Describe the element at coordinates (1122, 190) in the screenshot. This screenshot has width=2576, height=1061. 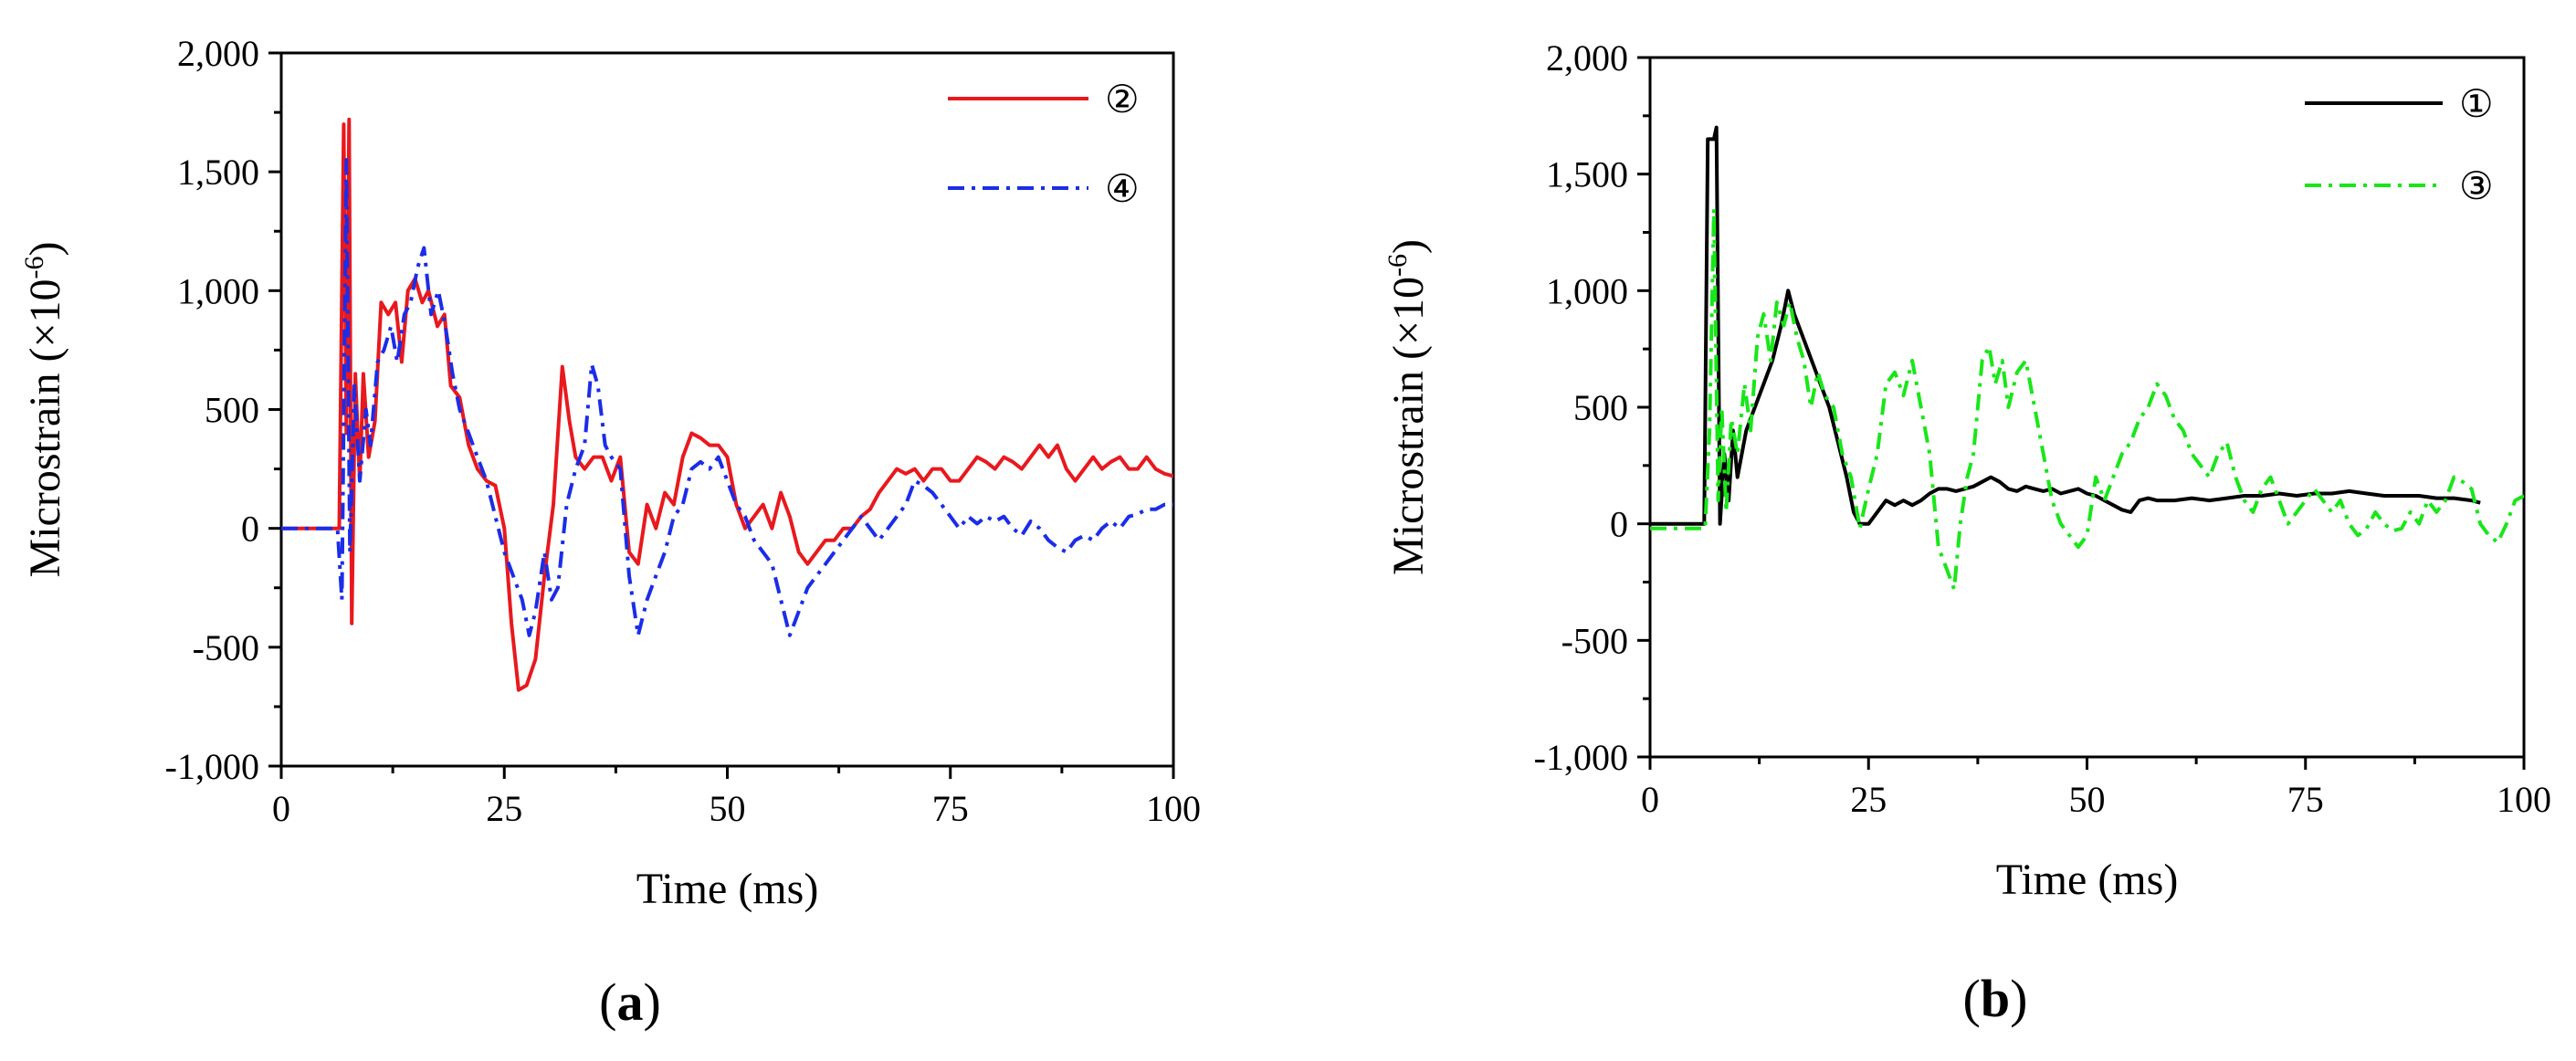
I see `legend-label-2: ④` at that location.